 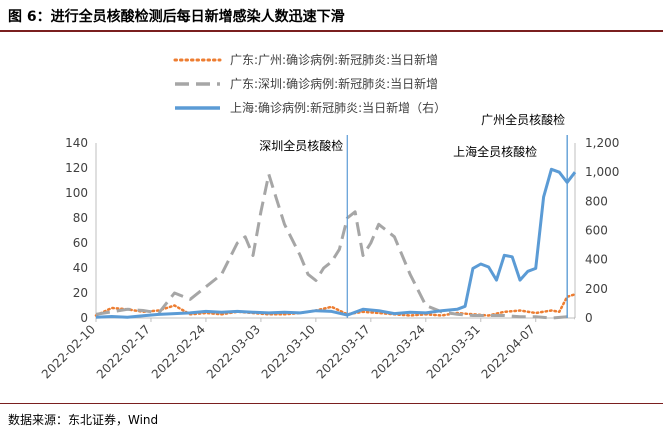 I want to click on y-left-tick-label: 60, so click(x=80, y=243).